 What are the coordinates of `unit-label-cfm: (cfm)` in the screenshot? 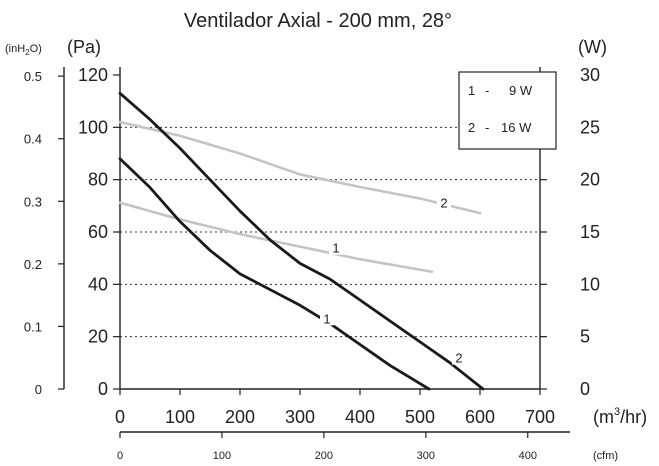 It's located at (605, 456).